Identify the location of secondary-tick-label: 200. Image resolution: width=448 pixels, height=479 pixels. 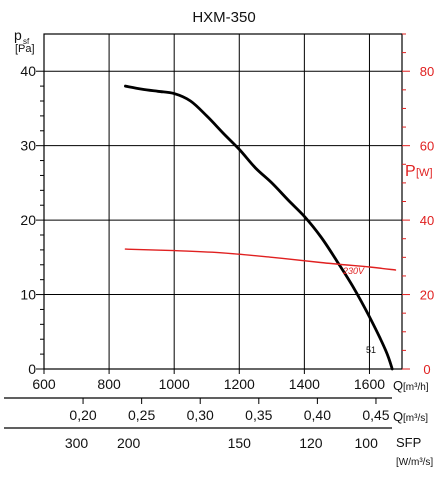
(129, 443).